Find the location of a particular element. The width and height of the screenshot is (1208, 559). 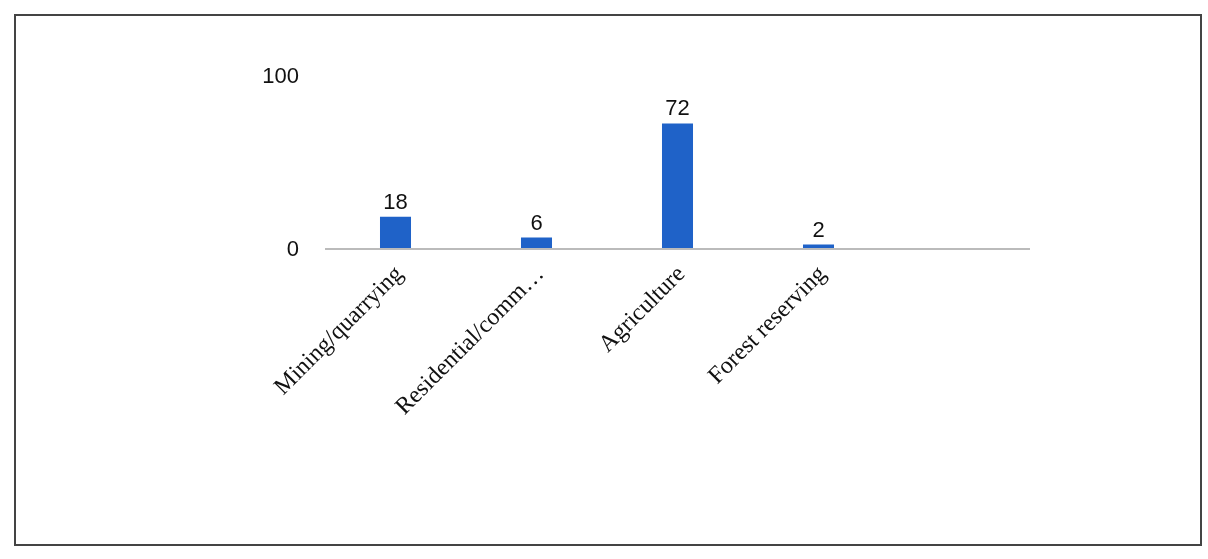

data-label: 2 is located at coordinates (818, 229).